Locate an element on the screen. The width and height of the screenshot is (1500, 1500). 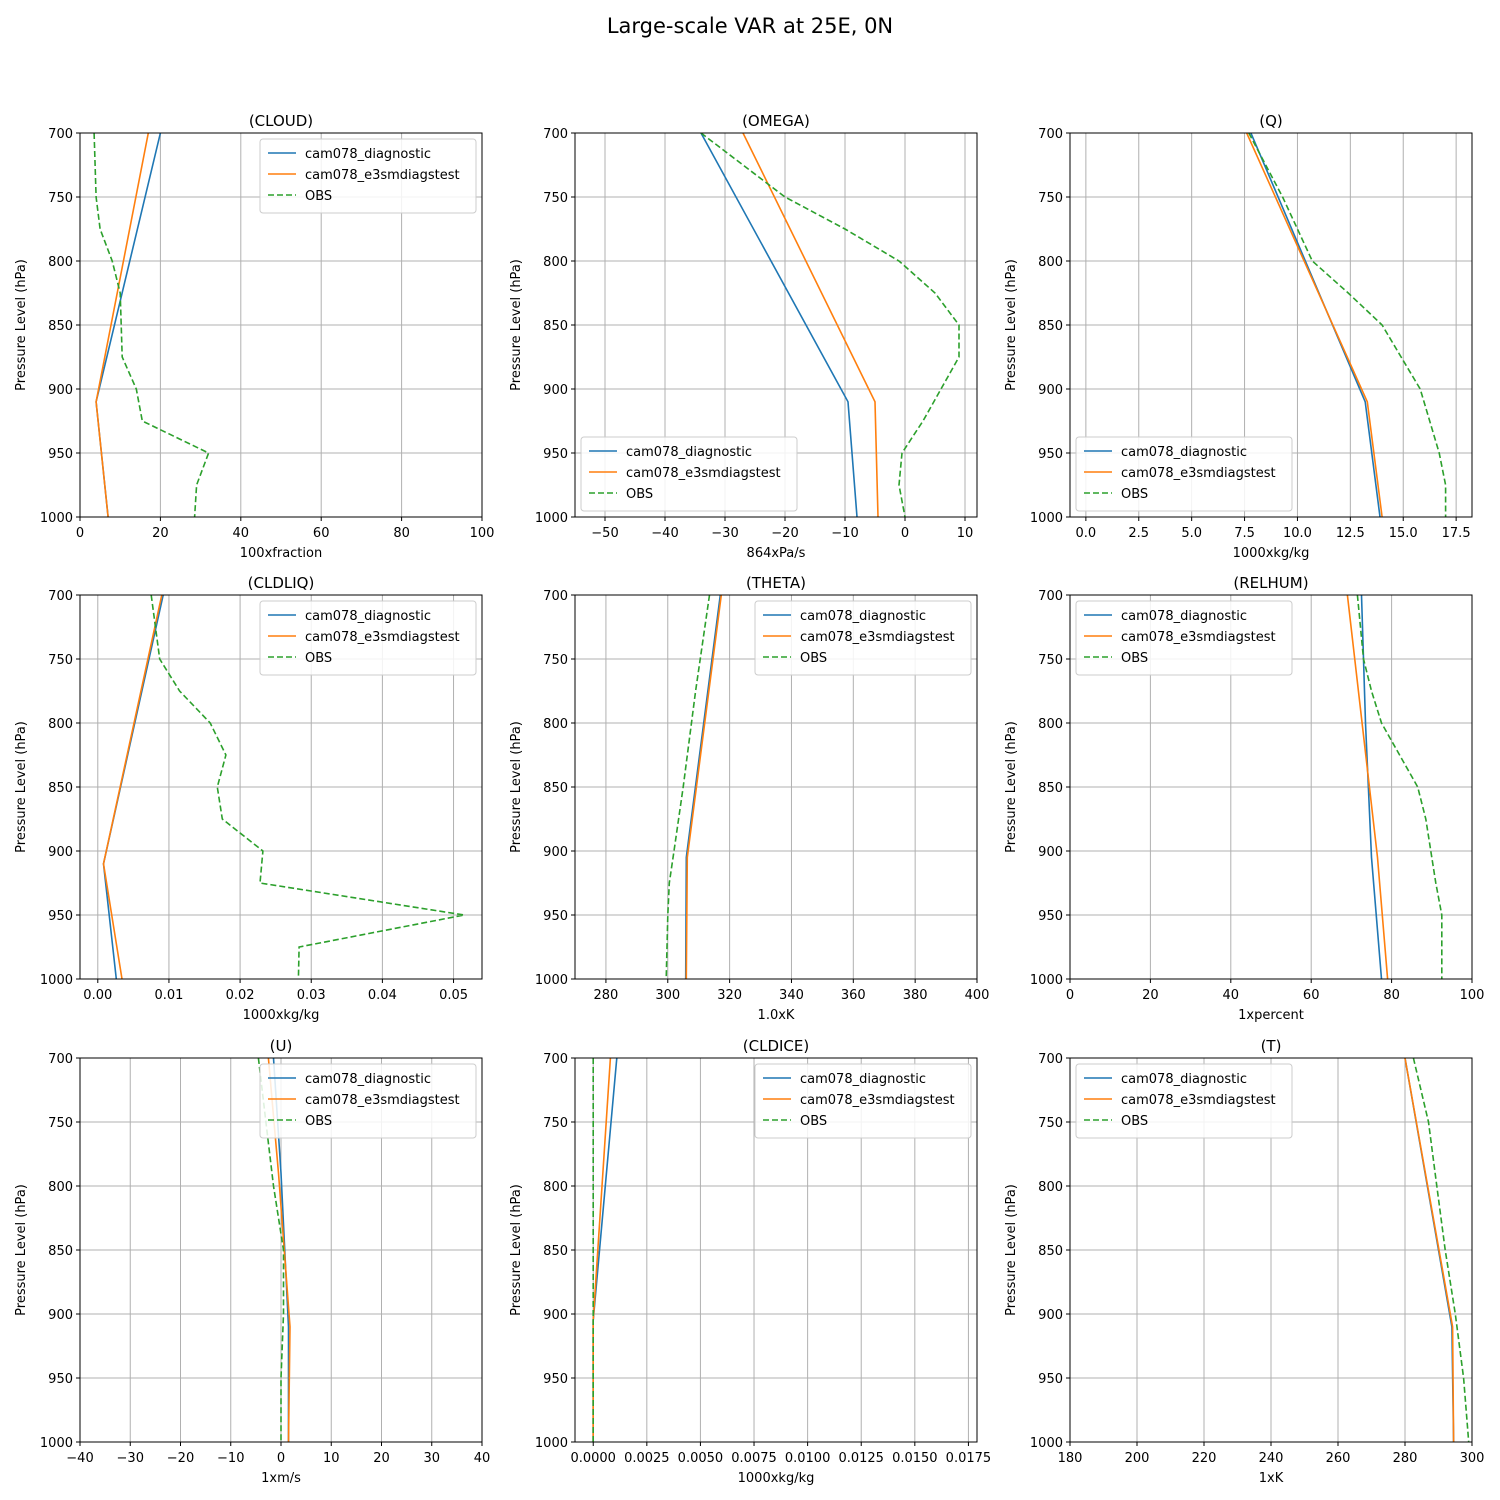
x-tick-label: 0.0075 is located at coordinates (754, 1458).